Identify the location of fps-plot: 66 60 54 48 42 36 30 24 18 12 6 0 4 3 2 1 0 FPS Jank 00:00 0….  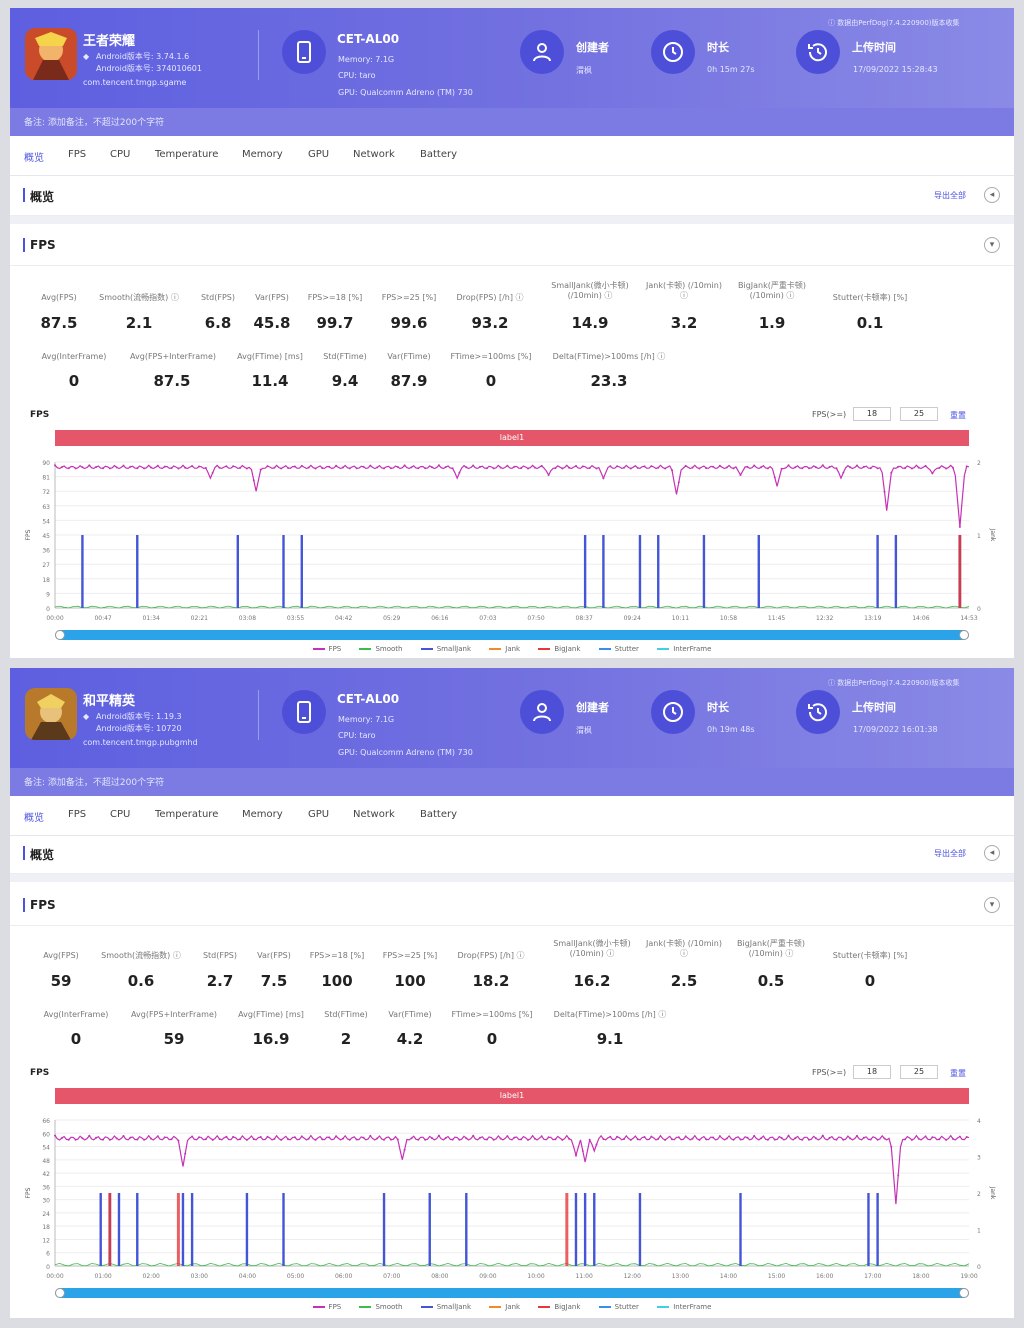
(512, 1198).